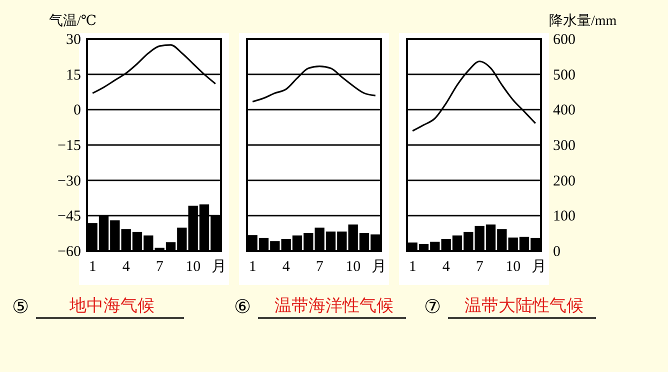 The width and height of the screenshot is (668, 372). What do you see at coordinates (432, 307) in the screenshot?
I see `text: ⑦` at bounding box center [432, 307].